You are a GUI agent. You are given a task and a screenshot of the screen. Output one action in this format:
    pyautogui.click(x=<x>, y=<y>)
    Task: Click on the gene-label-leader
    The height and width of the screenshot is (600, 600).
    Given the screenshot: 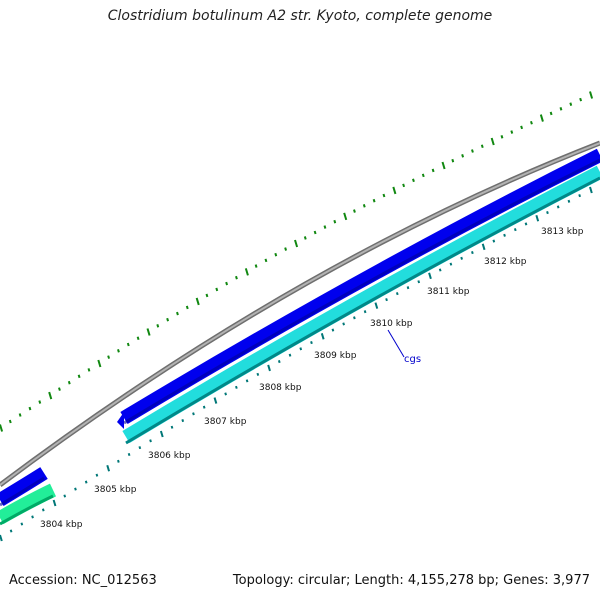 What is the action you would take?
    pyautogui.click(x=396, y=343)
    